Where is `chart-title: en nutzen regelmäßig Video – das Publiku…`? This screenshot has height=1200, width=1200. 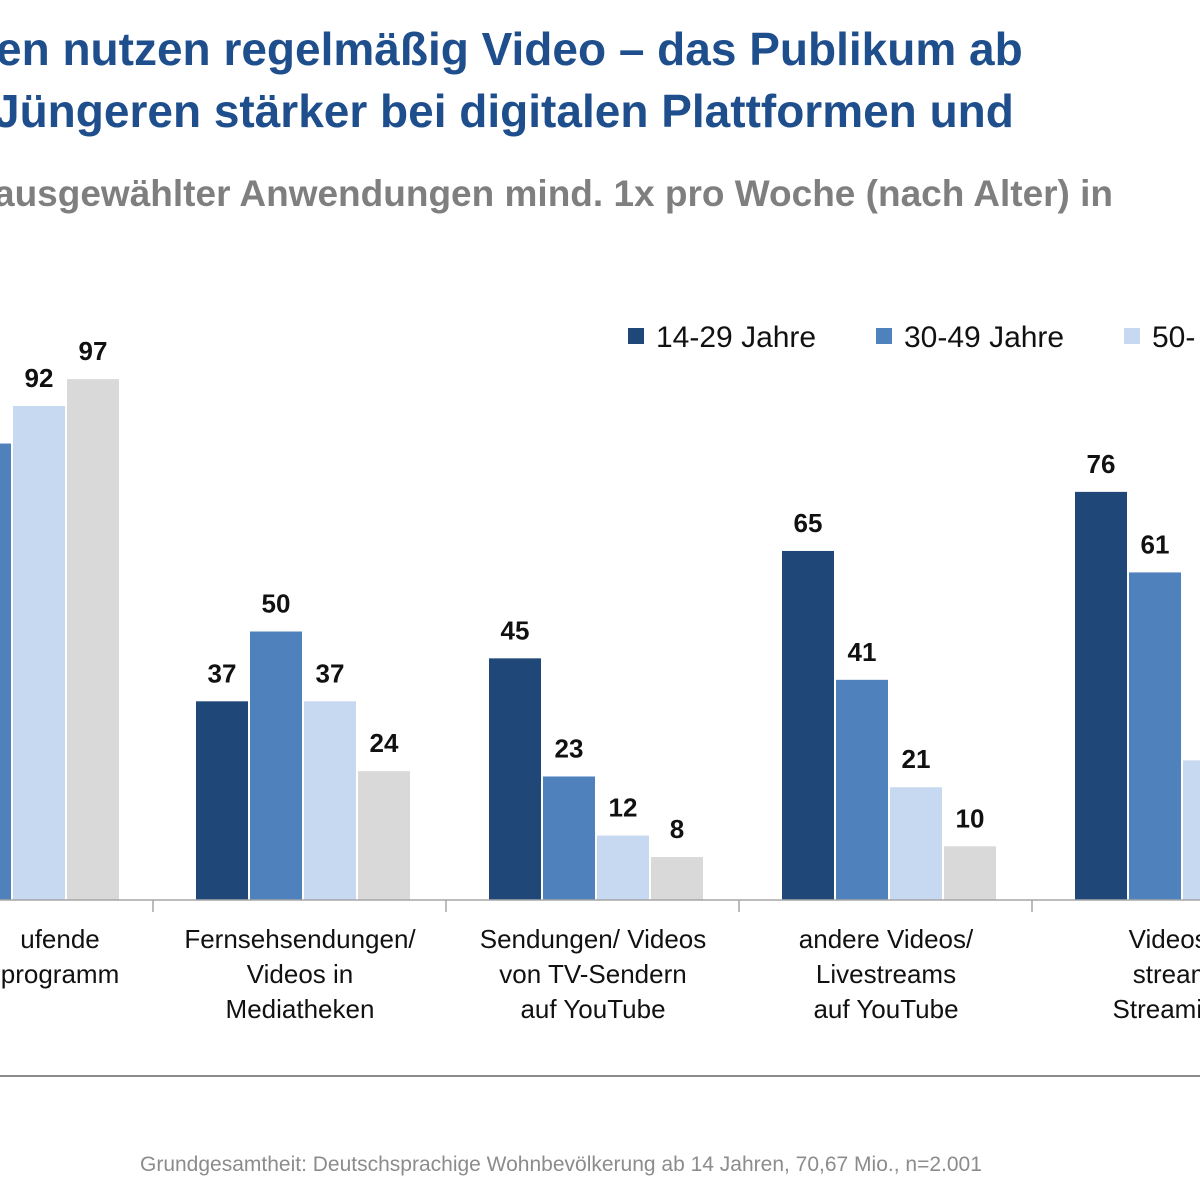 chart-title: en nutzen regelmäßig Video – das Publiku… is located at coordinates (600, 80).